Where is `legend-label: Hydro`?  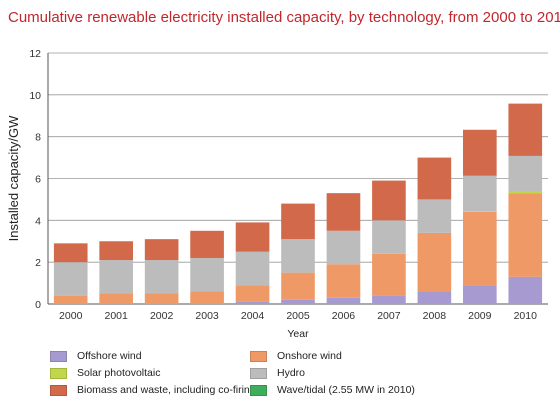 legend-label: Hydro is located at coordinates (291, 373).